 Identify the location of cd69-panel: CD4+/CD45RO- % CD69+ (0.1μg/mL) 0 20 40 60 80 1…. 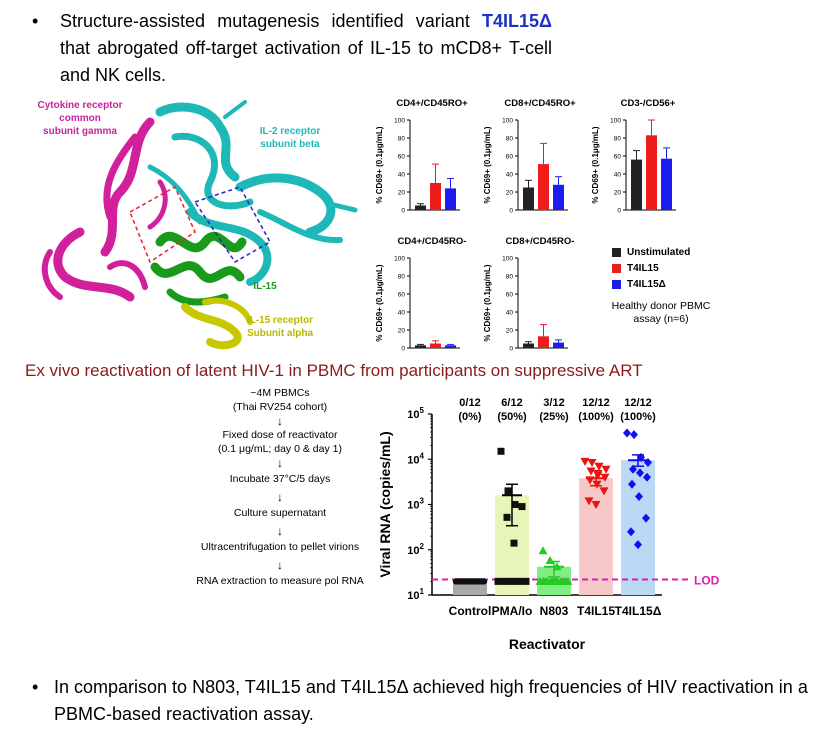
(420, 294).